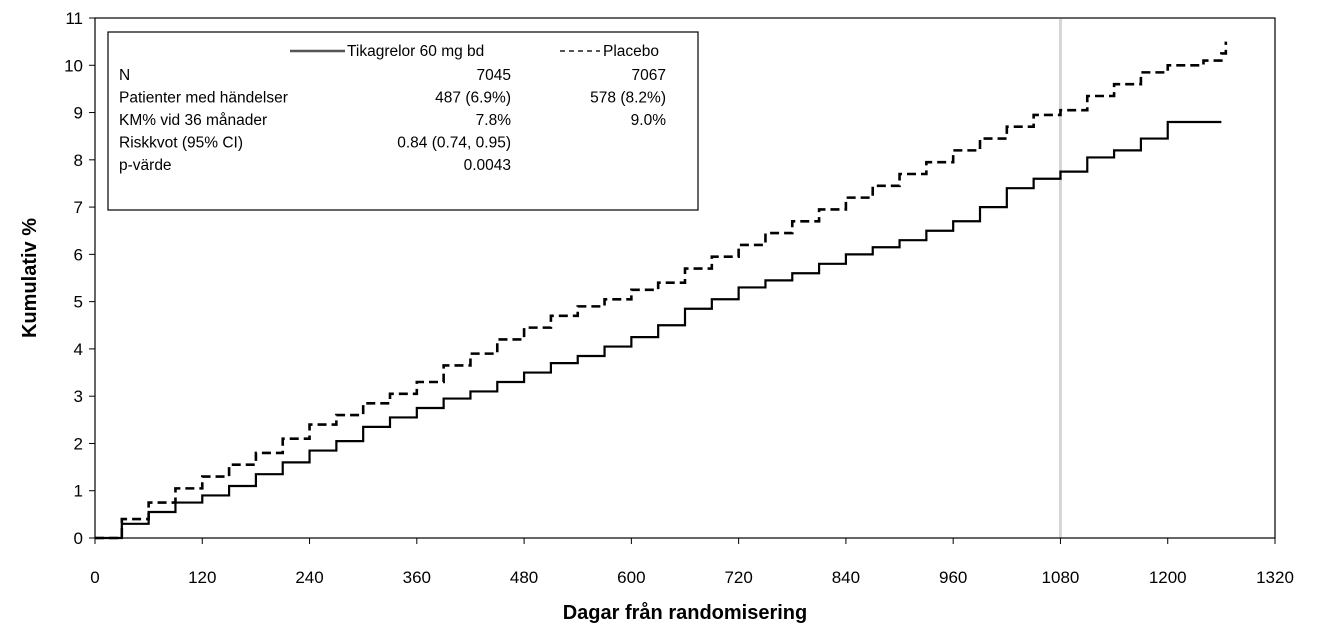 The height and width of the screenshot is (629, 1317). What do you see at coordinates (94, 577) in the screenshot?
I see `x-tick-label: 0` at bounding box center [94, 577].